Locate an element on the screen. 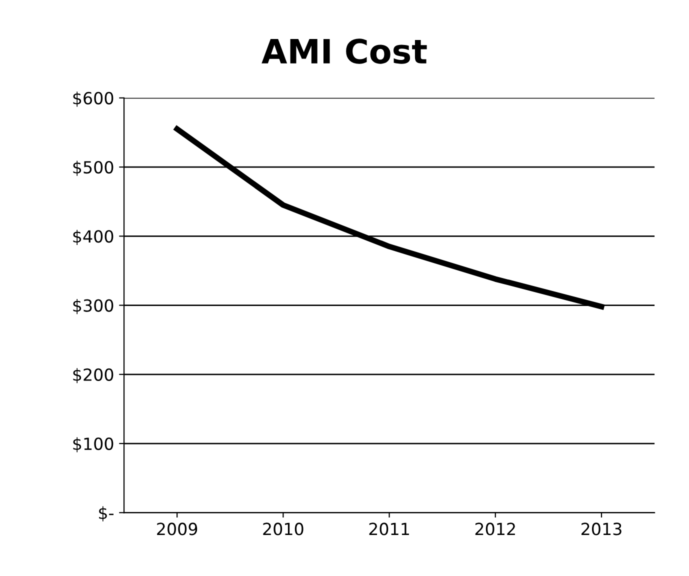 Image resolution: width=689 pixels, height=576 pixels. x-tick-label: 2013 is located at coordinates (602, 529).